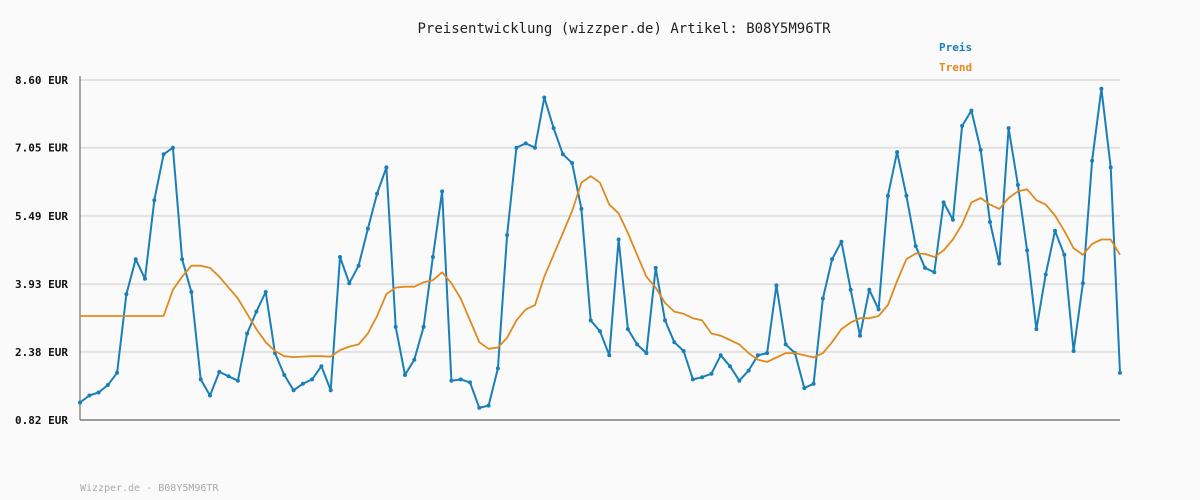 This screenshot has width=1200, height=500. What do you see at coordinates (41, 284) in the screenshot?
I see `y-tick-label: 3.93 EUR` at bounding box center [41, 284].